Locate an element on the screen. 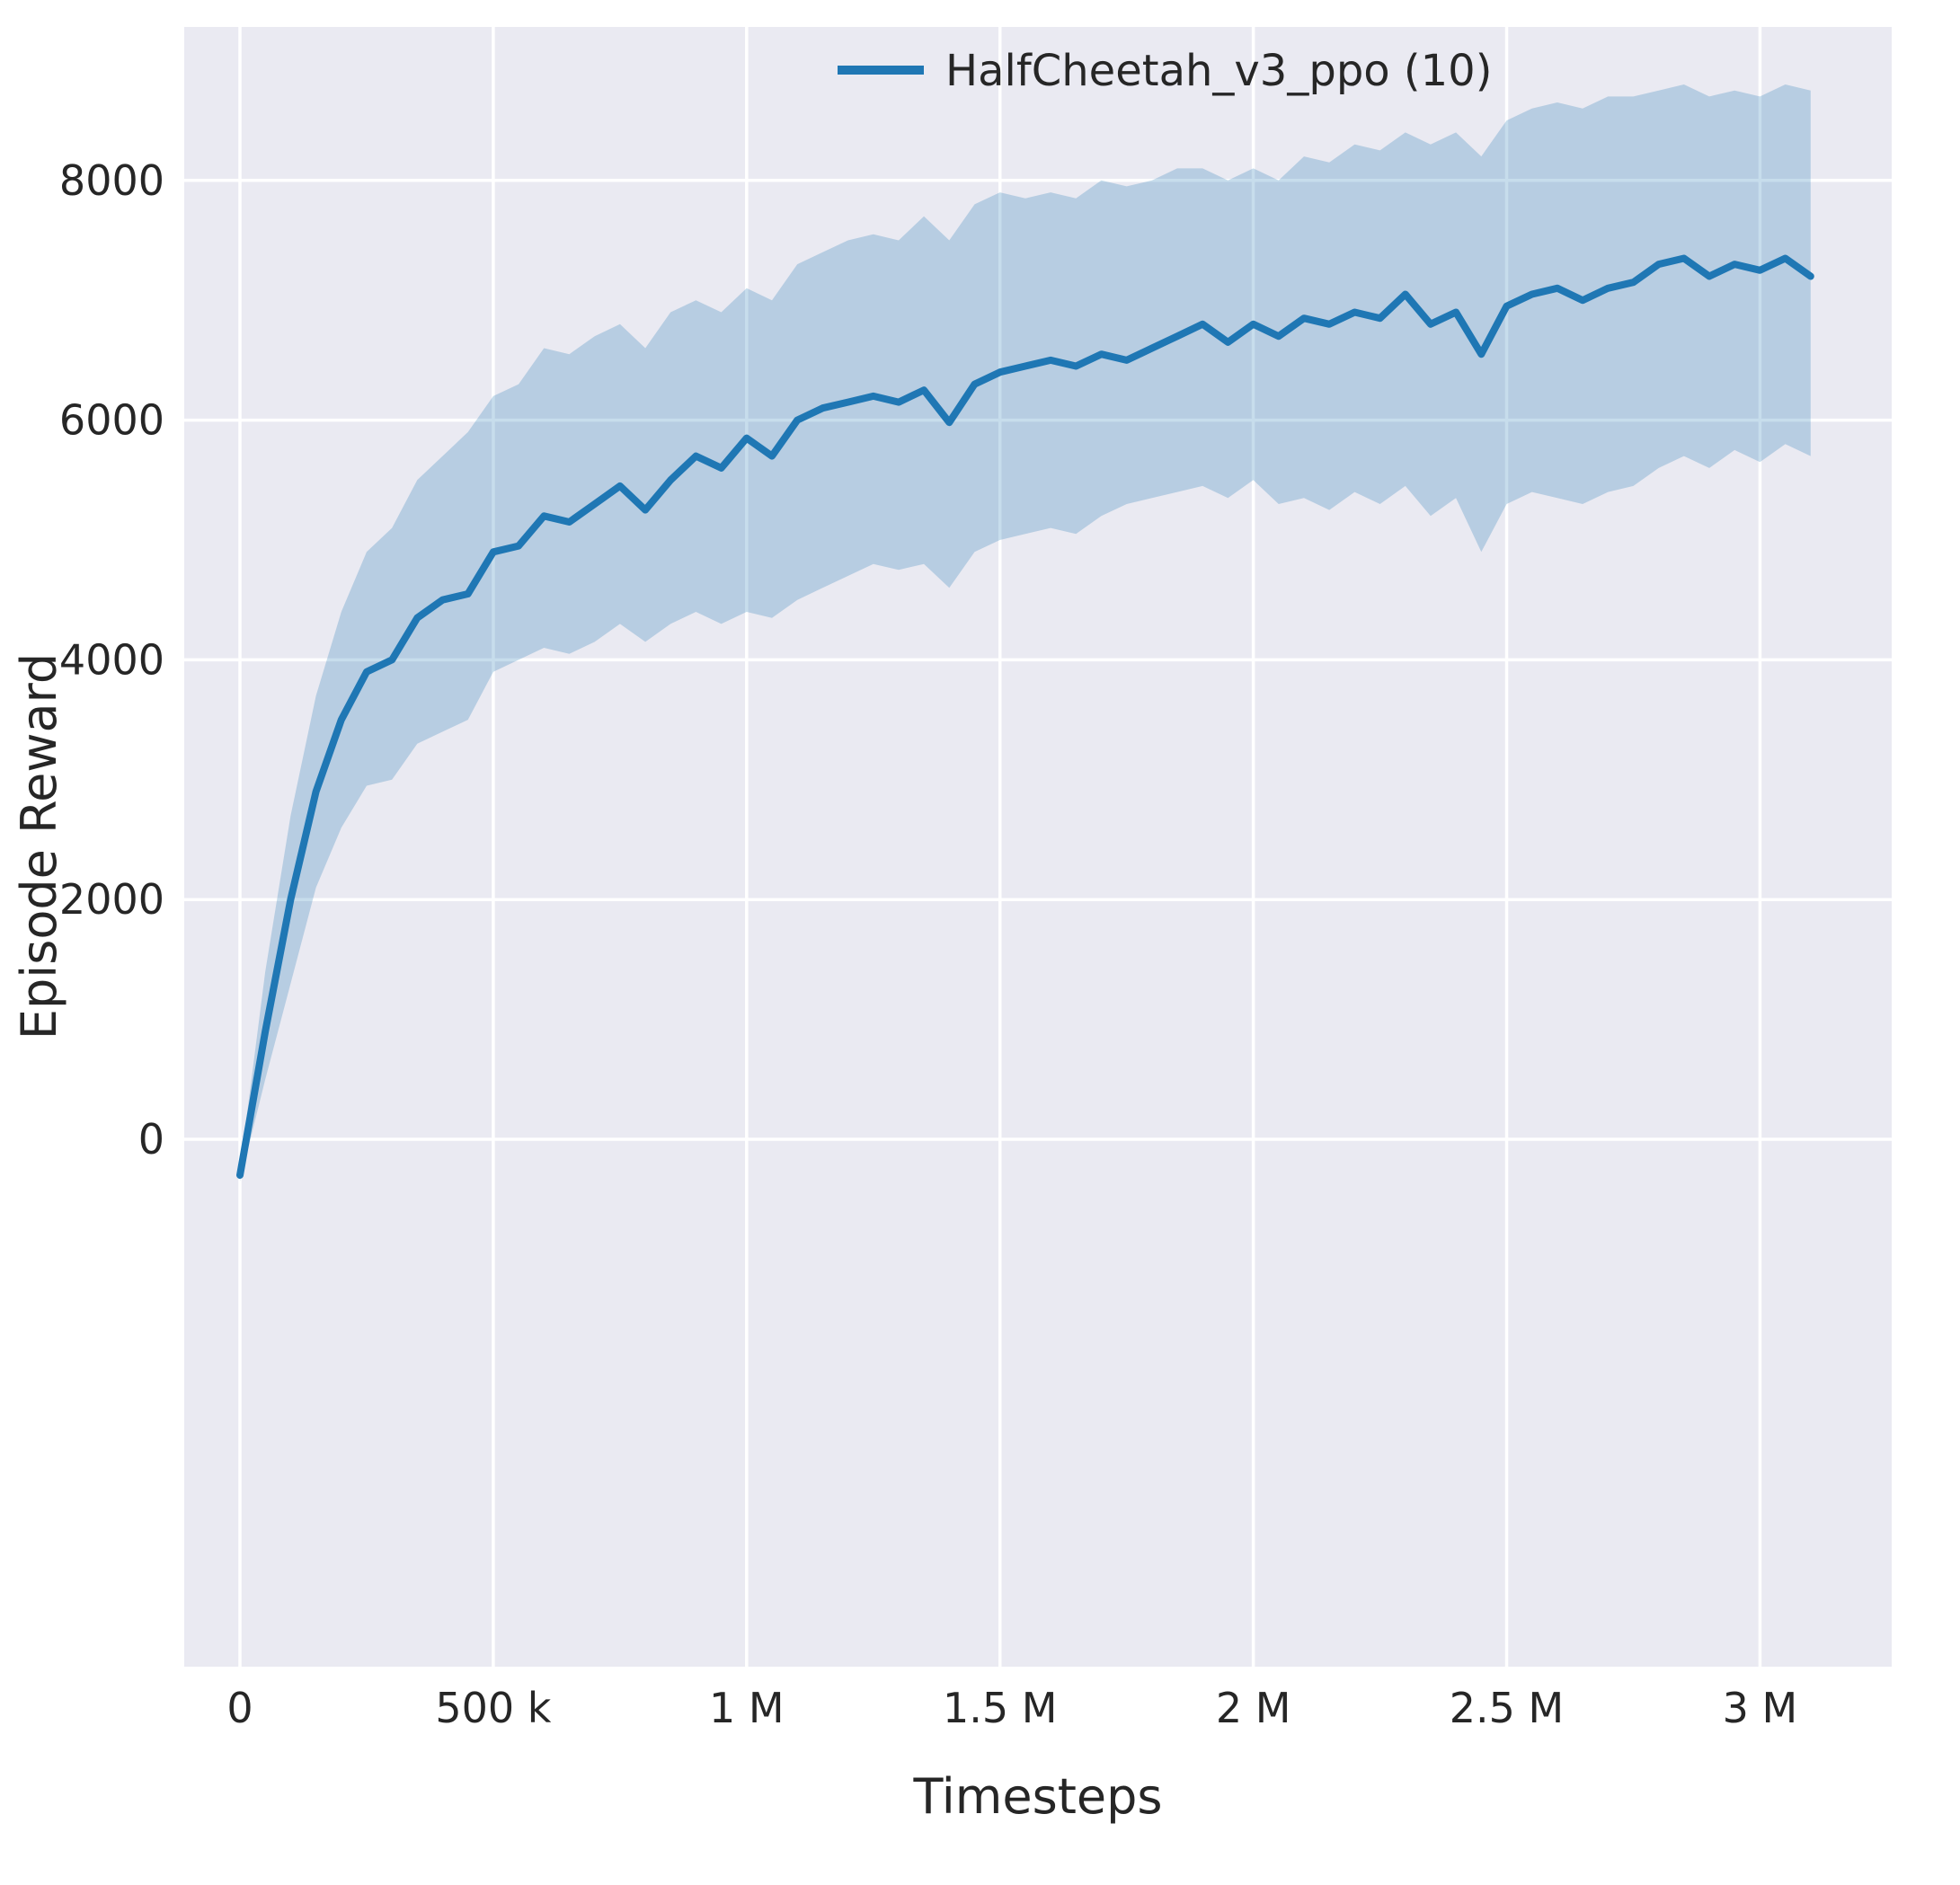 This screenshot has height=1885, width=1960. x-tick-label: 1 M is located at coordinates (747, 1708).